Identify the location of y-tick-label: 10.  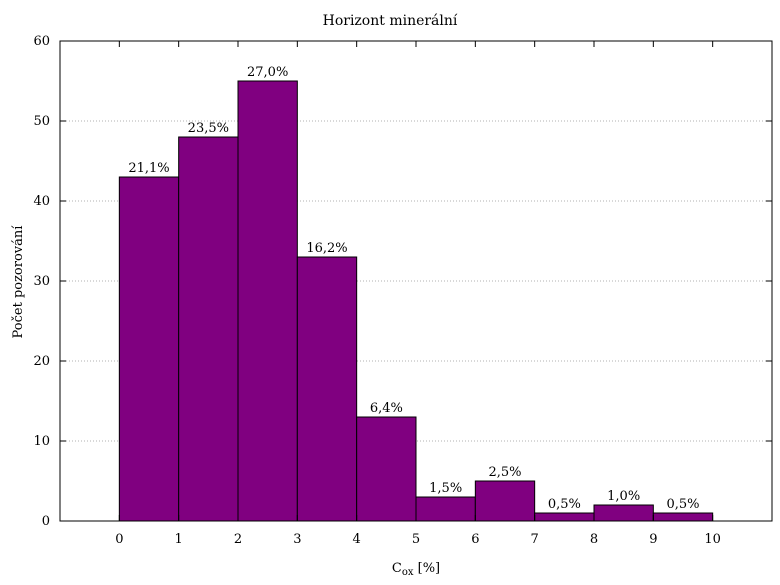
(41, 441).